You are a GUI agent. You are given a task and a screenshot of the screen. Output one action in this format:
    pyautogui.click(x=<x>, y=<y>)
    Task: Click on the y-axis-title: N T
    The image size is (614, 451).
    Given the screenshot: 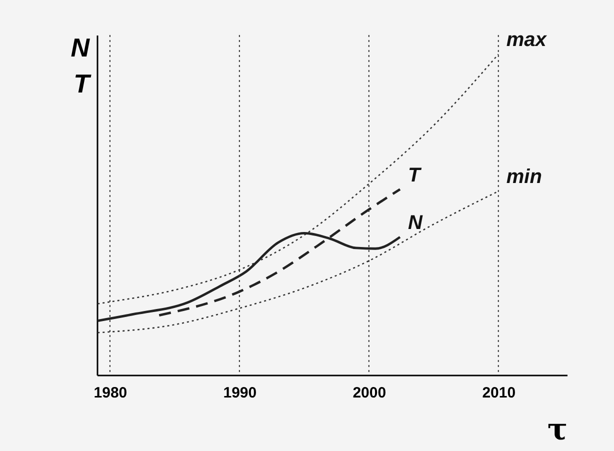 What is the action you would take?
    pyautogui.click(x=81, y=65)
    